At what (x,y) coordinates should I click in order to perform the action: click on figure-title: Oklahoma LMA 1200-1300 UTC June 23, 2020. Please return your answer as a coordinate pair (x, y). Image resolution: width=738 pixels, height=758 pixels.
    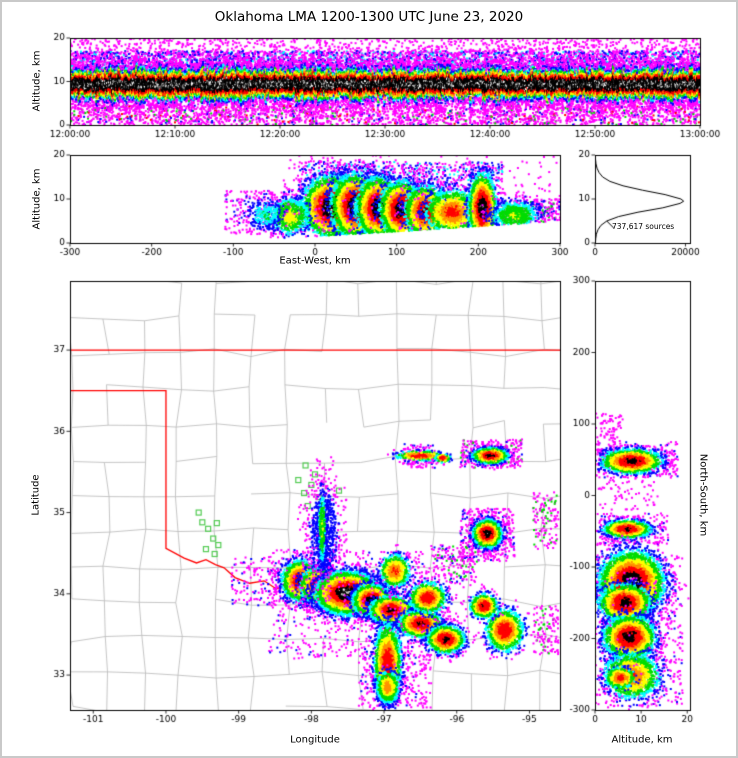
    Looking at the image, I should click on (369, 17).